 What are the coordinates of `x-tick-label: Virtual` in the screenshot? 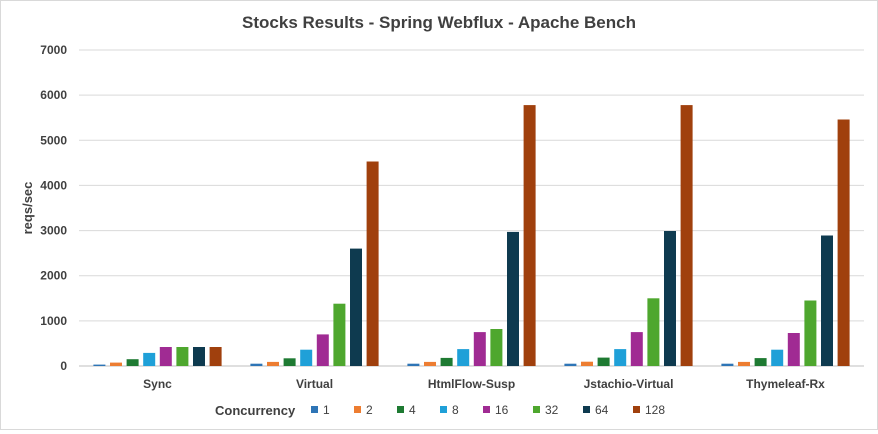 It's located at (314, 384).